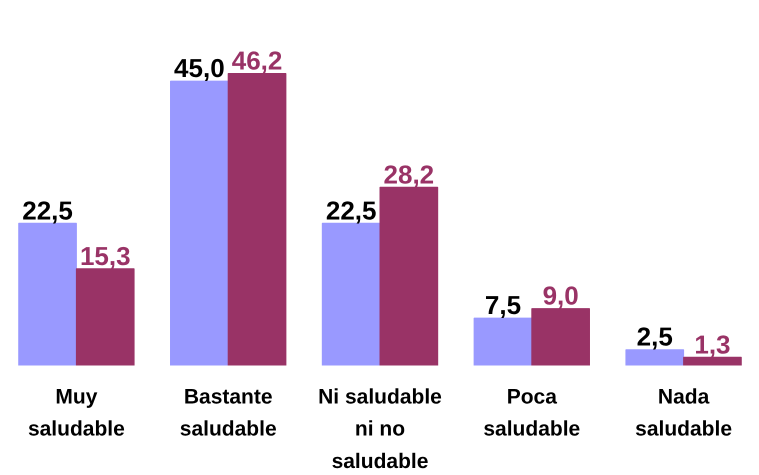 This screenshot has width=759, height=475. Describe the element at coordinates (228, 413) in the screenshot. I see `x-tick-label: Bastante saludable` at that location.